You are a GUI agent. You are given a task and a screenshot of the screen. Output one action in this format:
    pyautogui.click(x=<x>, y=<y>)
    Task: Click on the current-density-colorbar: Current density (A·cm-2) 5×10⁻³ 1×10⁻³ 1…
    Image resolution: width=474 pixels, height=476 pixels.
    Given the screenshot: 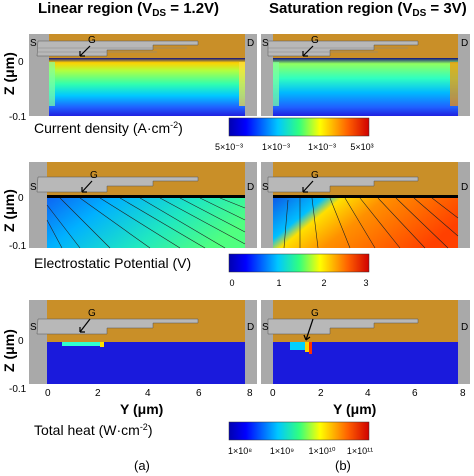 What is the action you would take?
    pyautogui.click(x=204, y=134)
    